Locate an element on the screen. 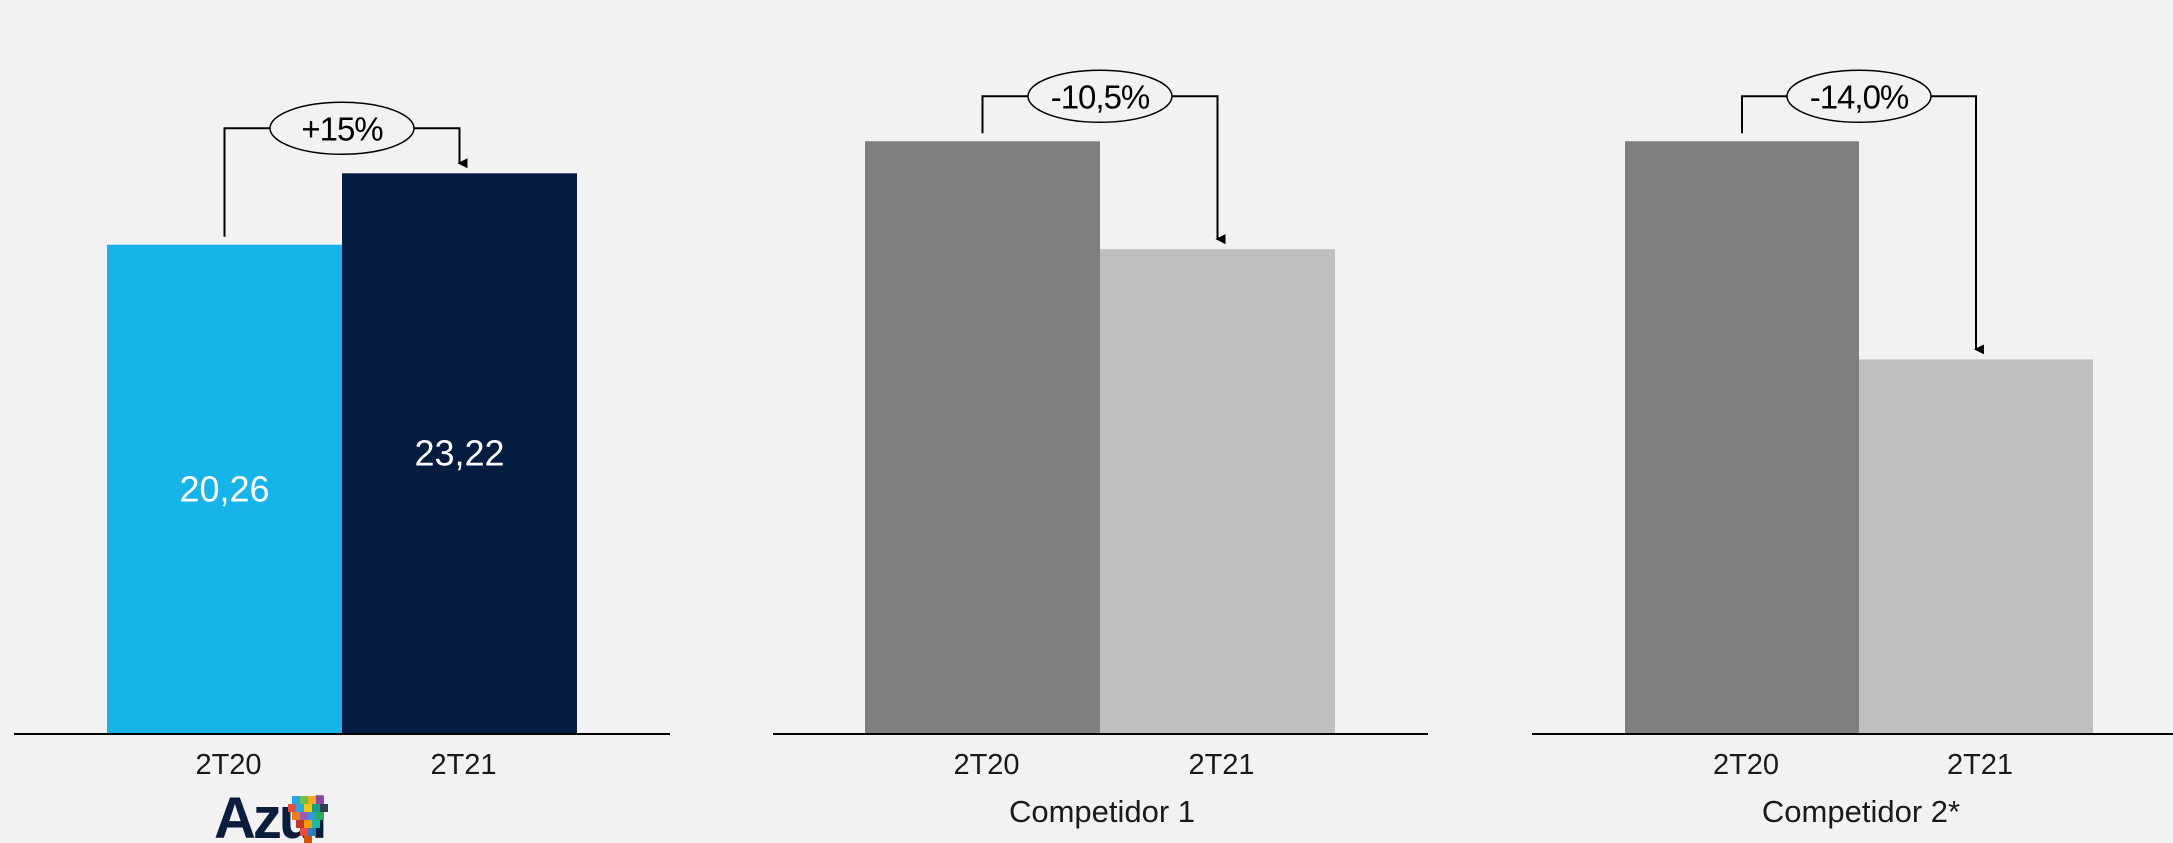 The height and width of the screenshot is (843, 2173). panel-label: Competidor 1 is located at coordinates (1102, 811).